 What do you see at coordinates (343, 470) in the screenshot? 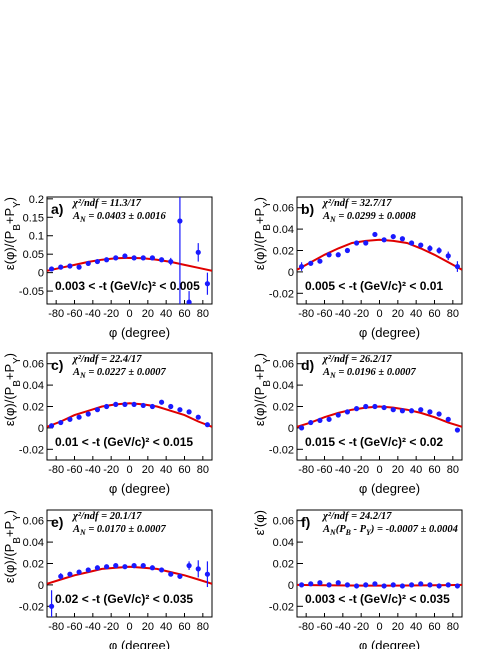
I see `x-tick-label: -40` at bounding box center [343, 470].